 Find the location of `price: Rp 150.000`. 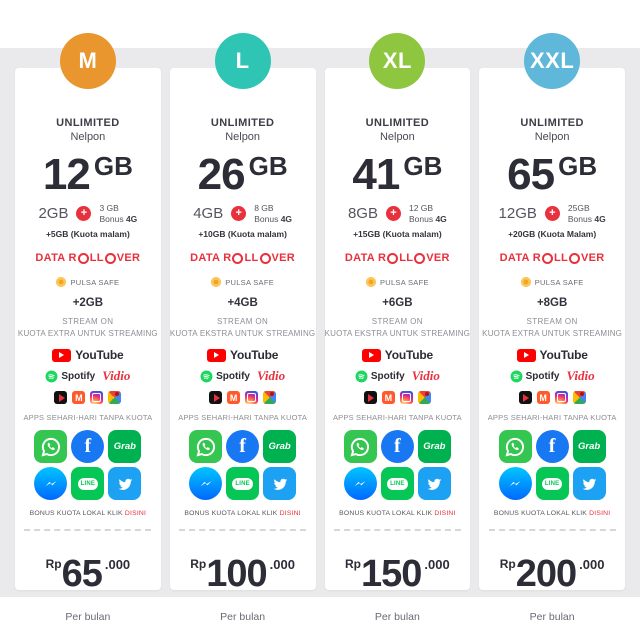

price: Rp 150.000 is located at coordinates (397, 574).